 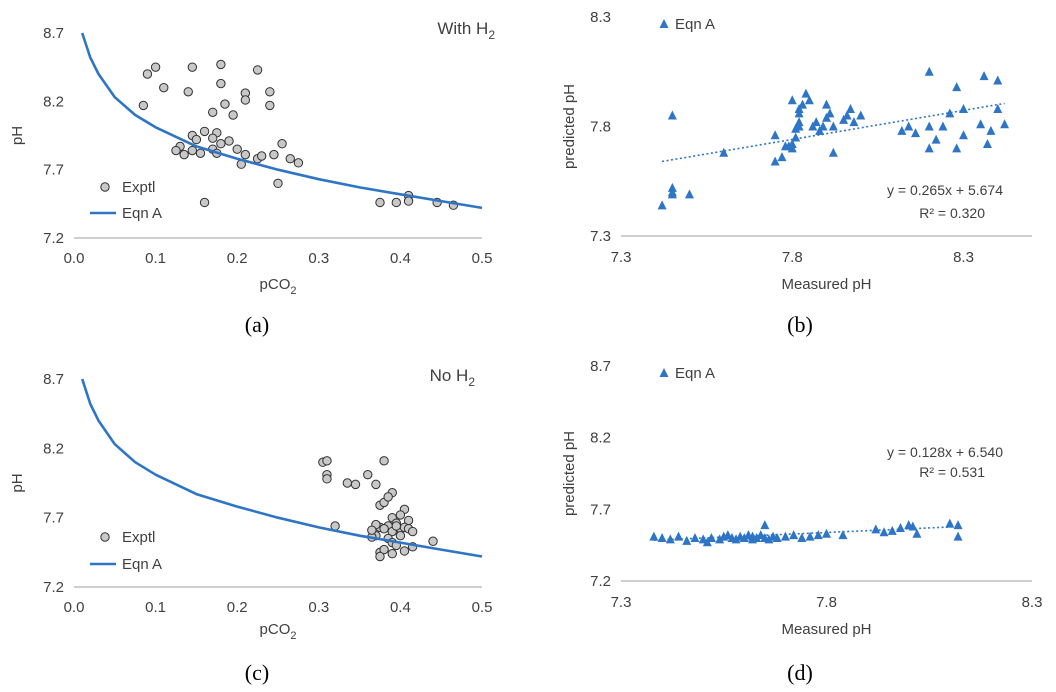 I want to click on legend-eqn-a-marker, so click(x=664, y=23).